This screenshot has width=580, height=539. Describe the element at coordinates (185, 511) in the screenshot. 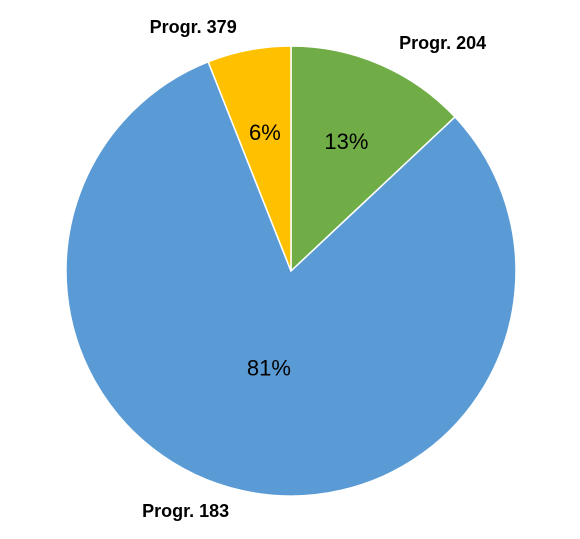

I see `category-label: Progr. 183` at that location.